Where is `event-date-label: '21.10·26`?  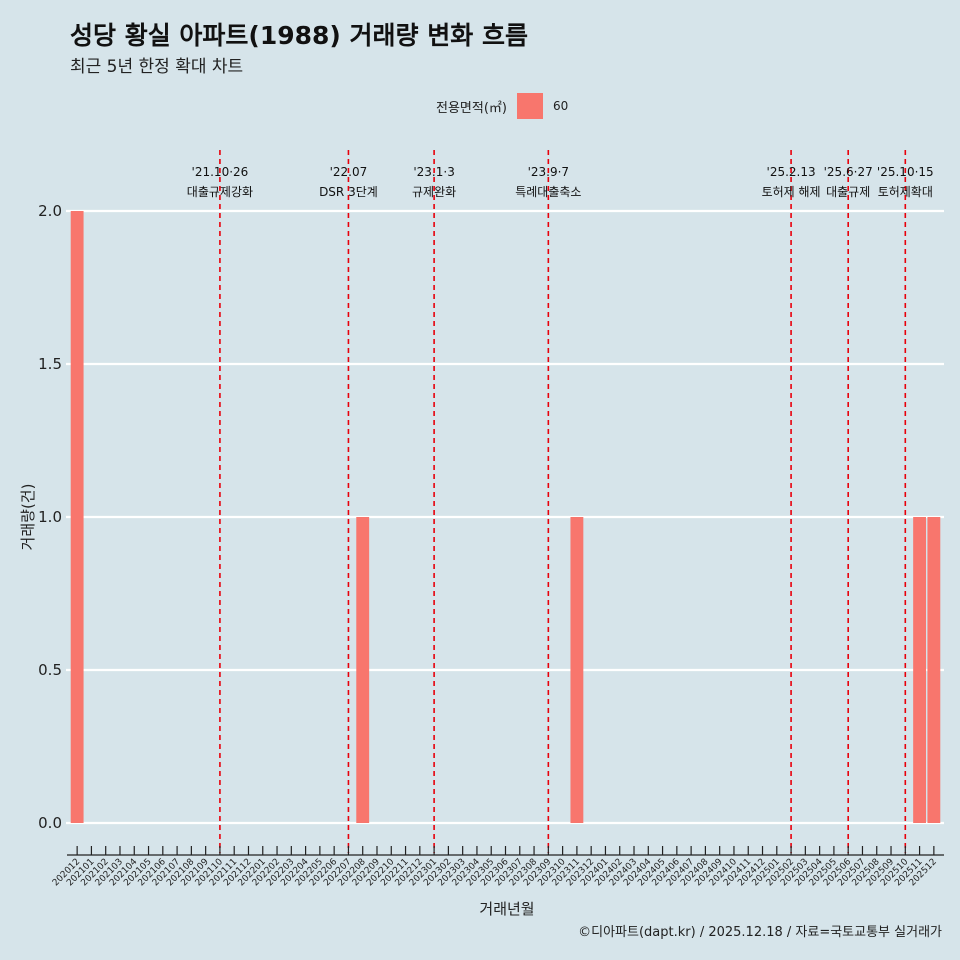 event-date-label: '21.10·26 is located at coordinates (220, 172).